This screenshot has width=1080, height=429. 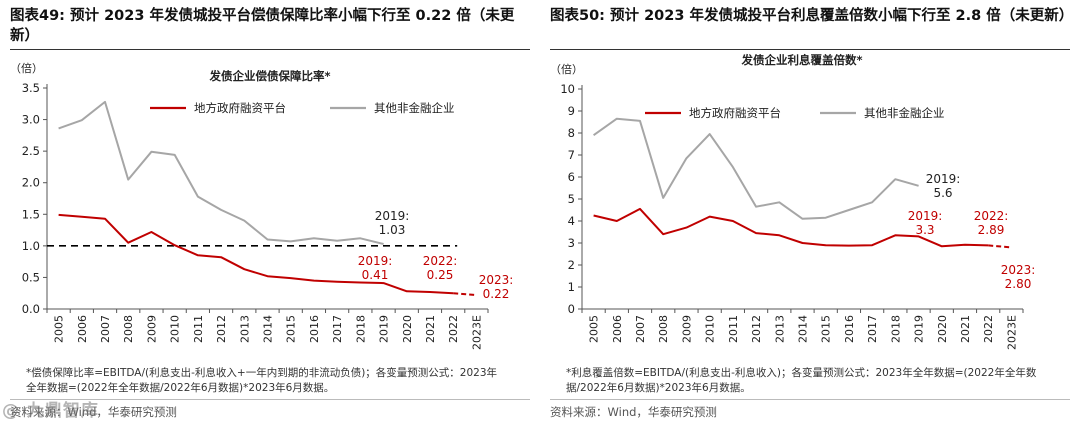 I want to click on y-tick-label: 0, so click(x=571, y=309).